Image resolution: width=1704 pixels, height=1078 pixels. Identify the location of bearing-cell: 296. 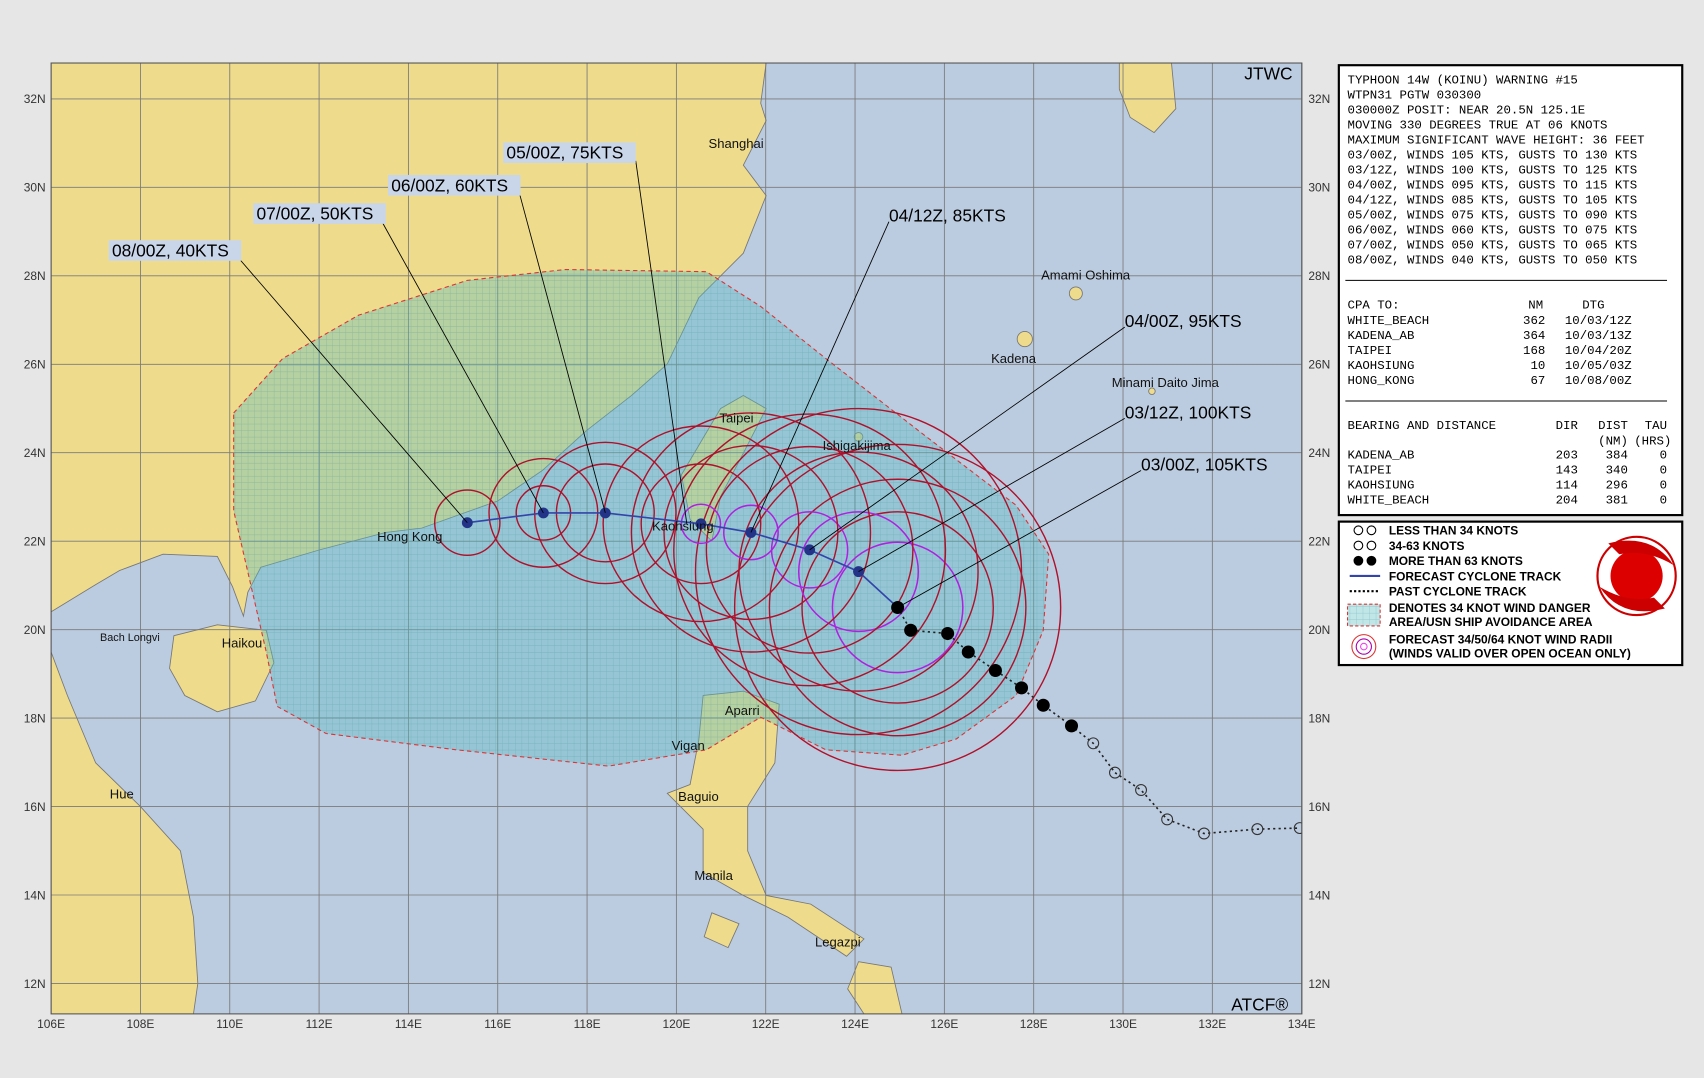
(1617, 486).